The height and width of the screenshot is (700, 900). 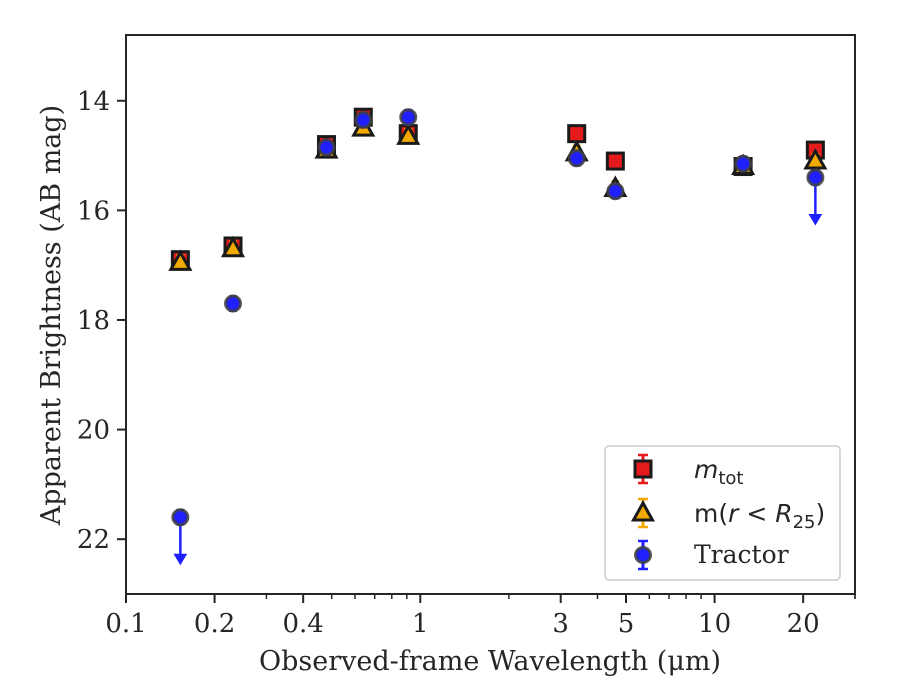 I want to click on x-tick-label: 0.2, so click(x=214, y=624).